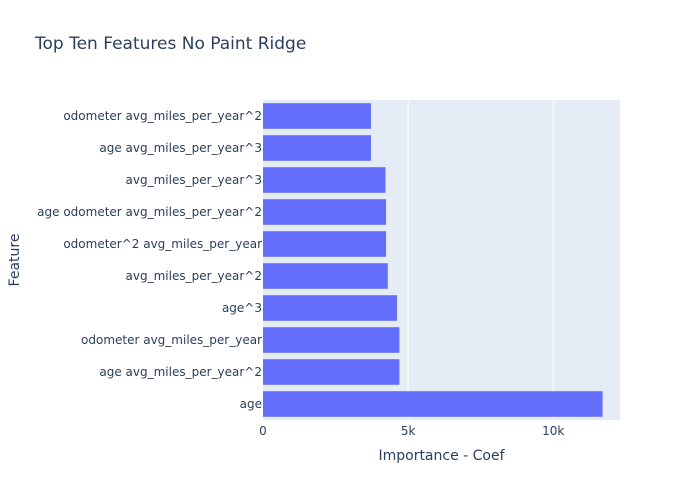  I want to click on x-tick-label: 0, so click(263, 431).